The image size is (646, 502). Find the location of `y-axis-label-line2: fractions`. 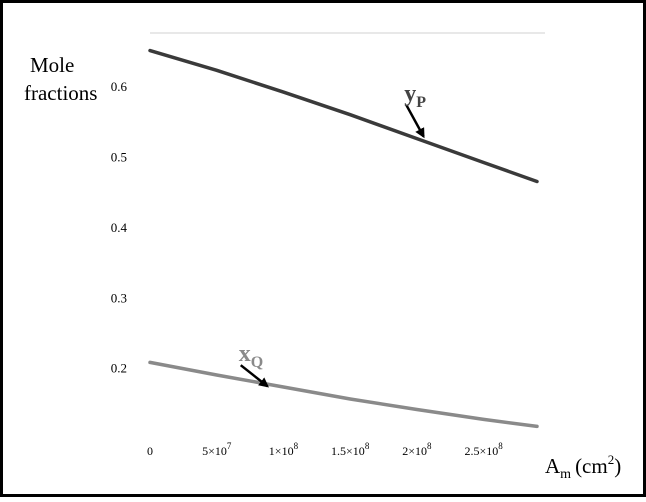

y-axis-label-line2: fractions is located at coordinates (60, 93).